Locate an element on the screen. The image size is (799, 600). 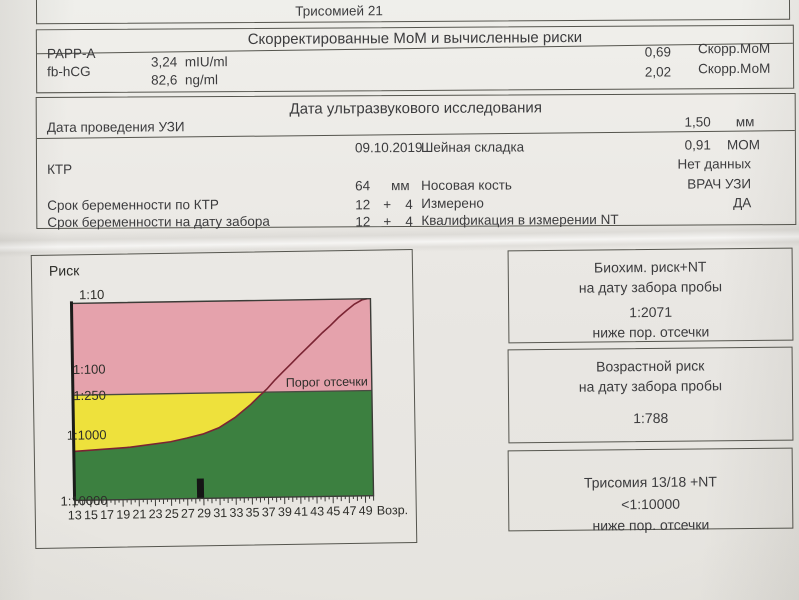
nt-qual-value: ДА is located at coordinates (742, 203).